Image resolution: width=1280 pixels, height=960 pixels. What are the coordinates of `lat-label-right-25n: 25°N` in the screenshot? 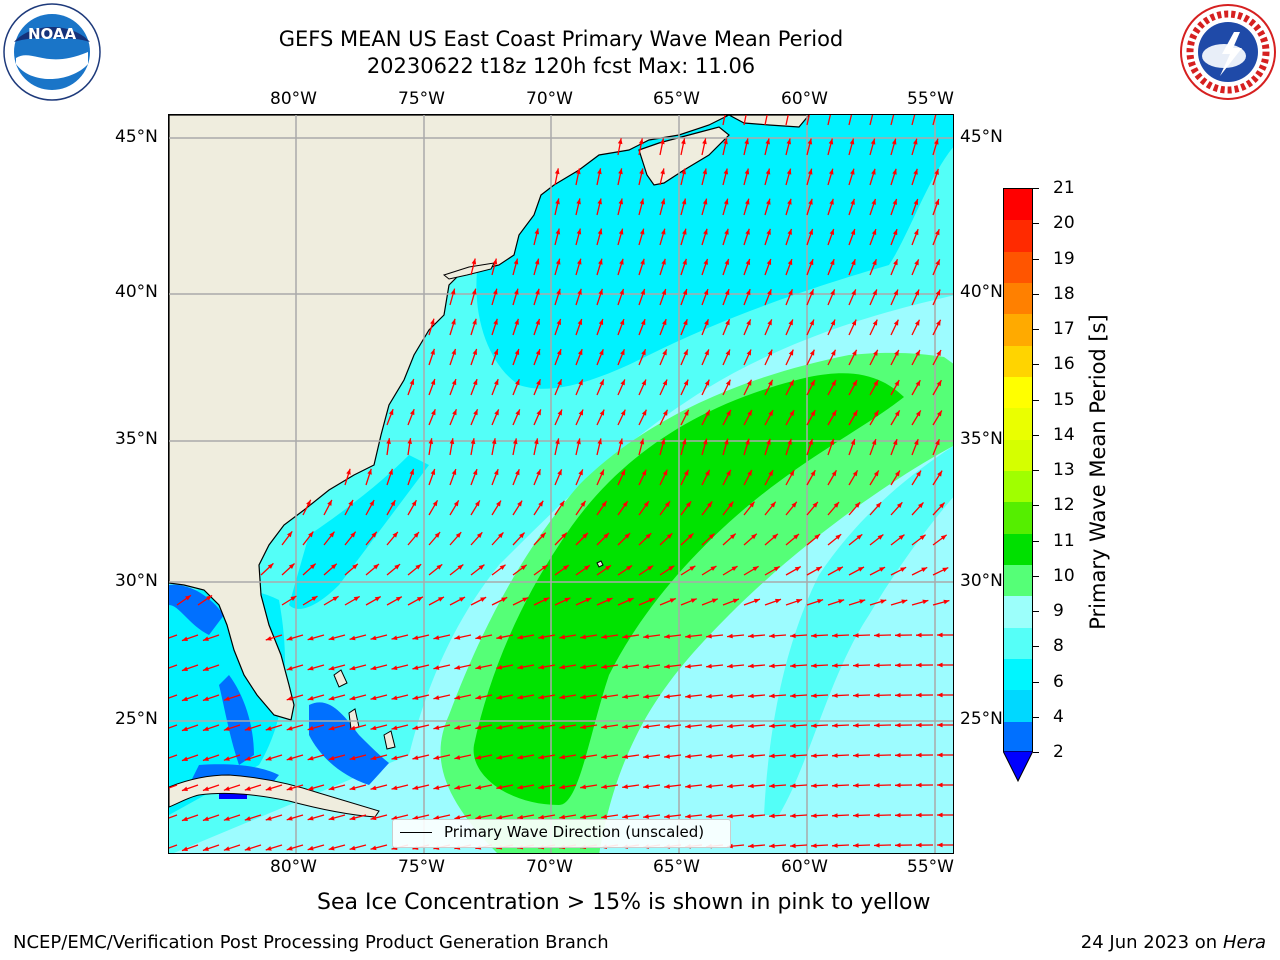 It's located at (981, 719).